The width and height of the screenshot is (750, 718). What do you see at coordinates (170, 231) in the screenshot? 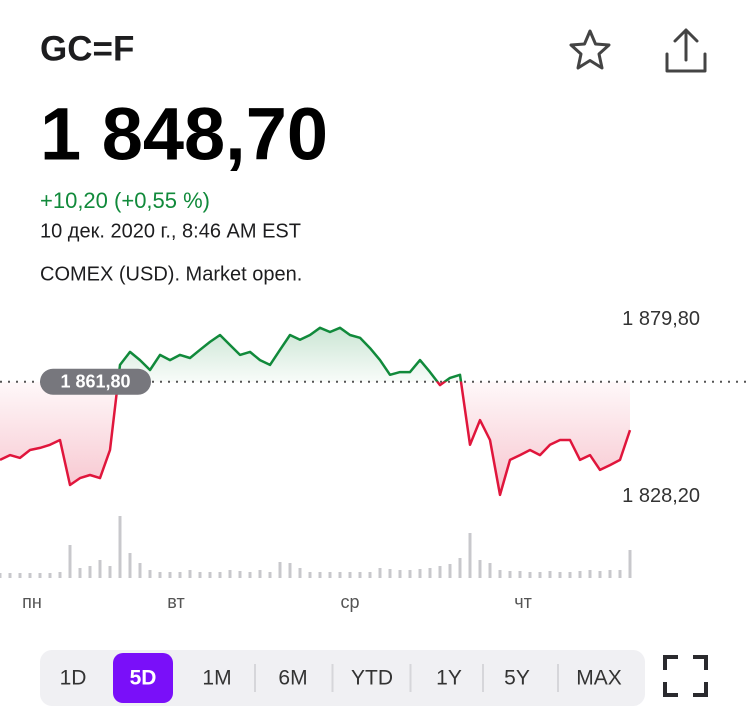
I see `timestamp: 10 дек. 2020 г., 8:46 AM EST` at bounding box center [170, 231].